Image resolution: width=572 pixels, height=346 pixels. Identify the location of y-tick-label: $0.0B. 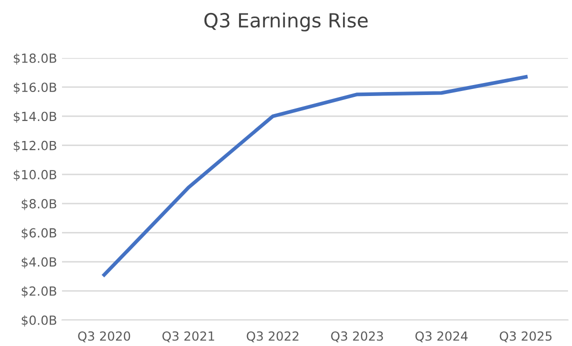
(39, 321).